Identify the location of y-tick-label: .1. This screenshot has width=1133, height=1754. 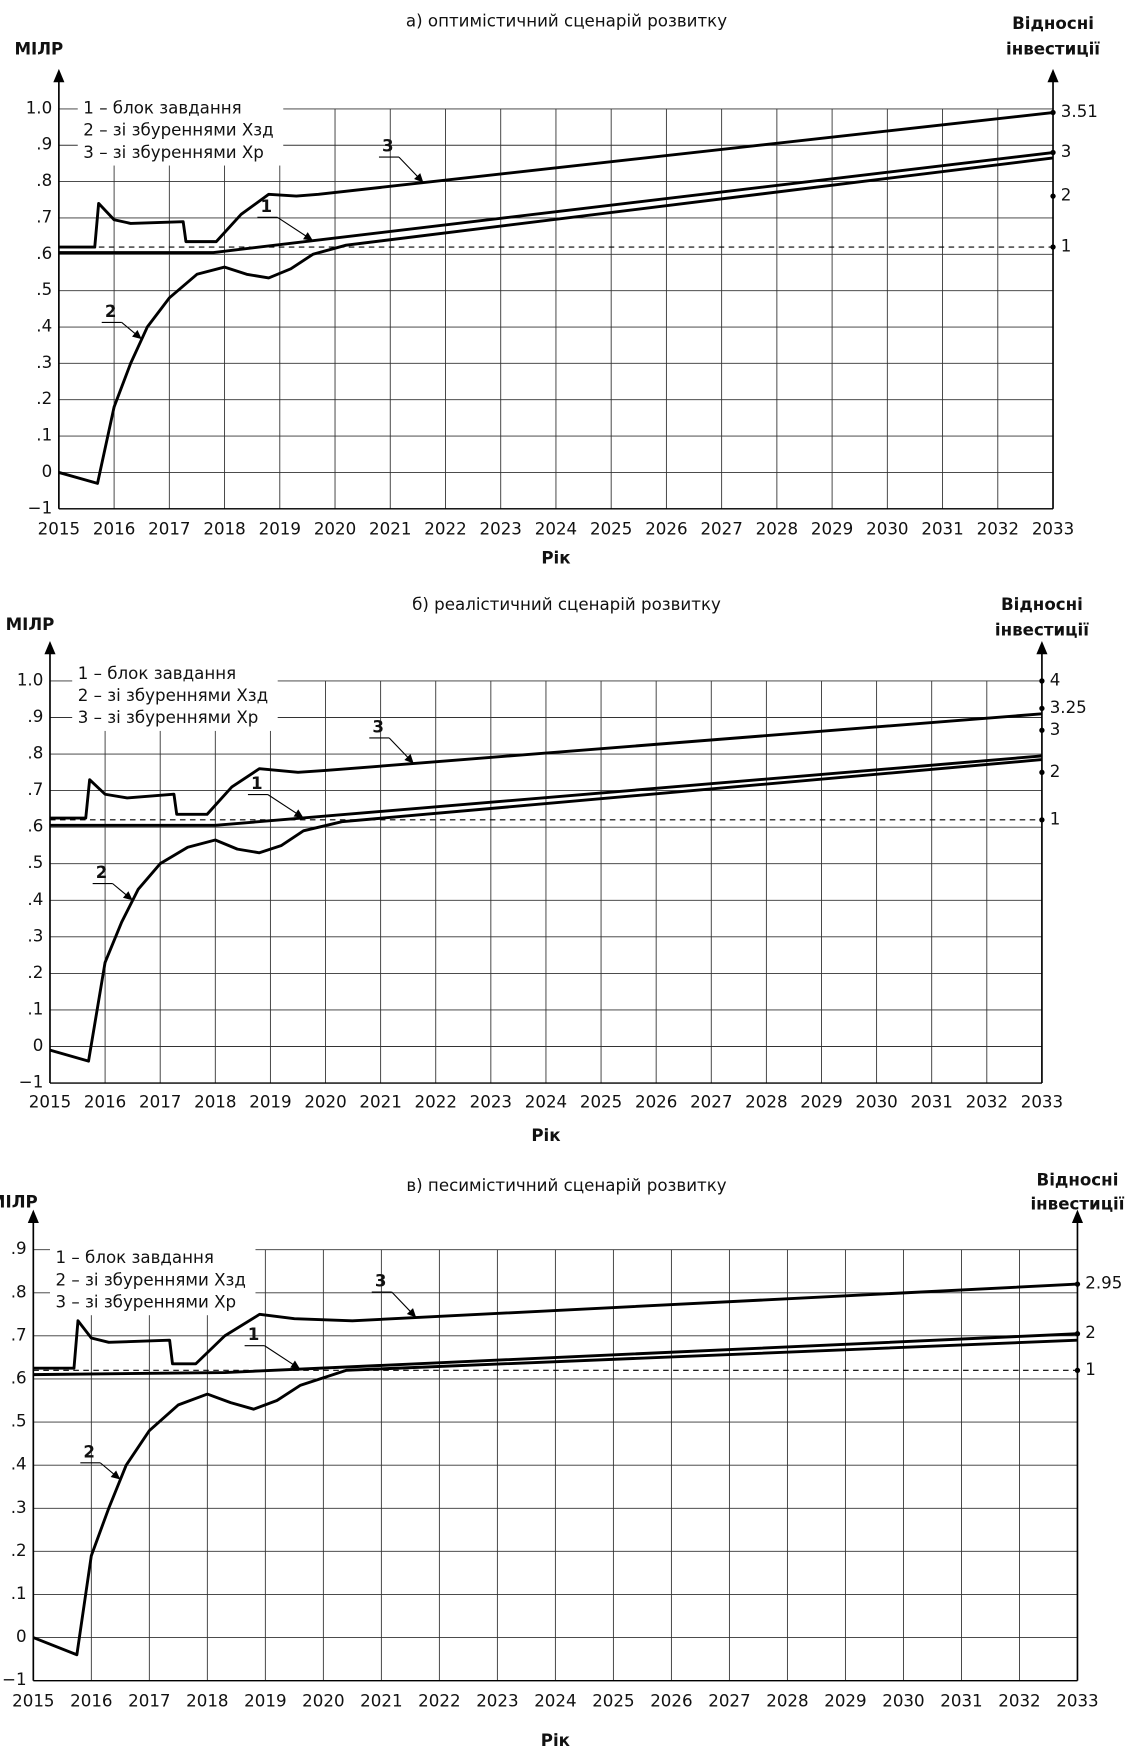
(19, 1593).